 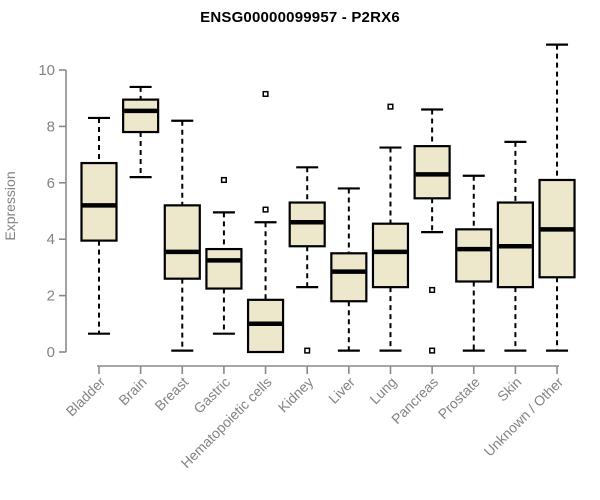 I want to click on y-tick-label: 2, so click(x=51, y=296).